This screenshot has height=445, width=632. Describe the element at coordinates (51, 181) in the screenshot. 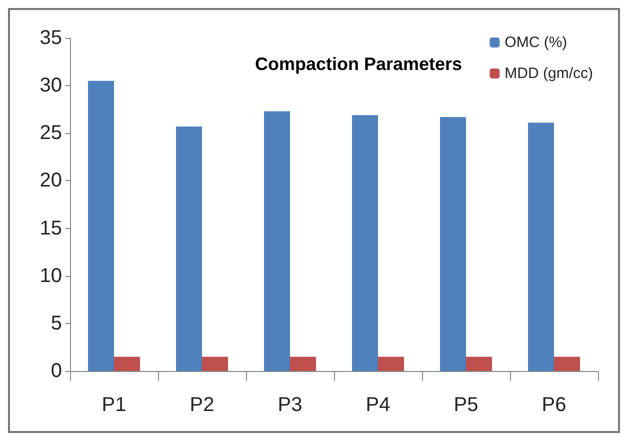

I see `y-tick-label: 20` at that location.